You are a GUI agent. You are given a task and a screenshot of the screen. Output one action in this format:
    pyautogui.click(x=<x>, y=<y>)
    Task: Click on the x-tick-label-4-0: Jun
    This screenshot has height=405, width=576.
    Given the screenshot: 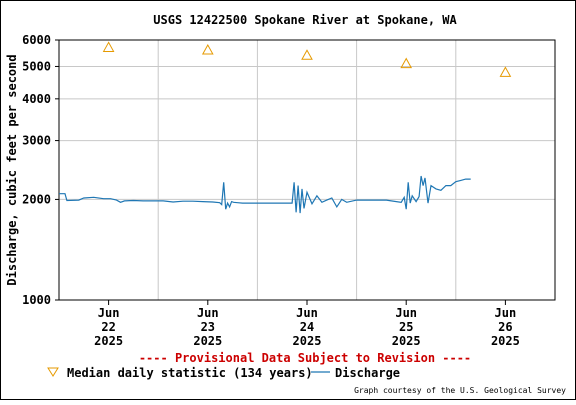 What is the action you would take?
    pyautogui.click(x=506, y=313)
    